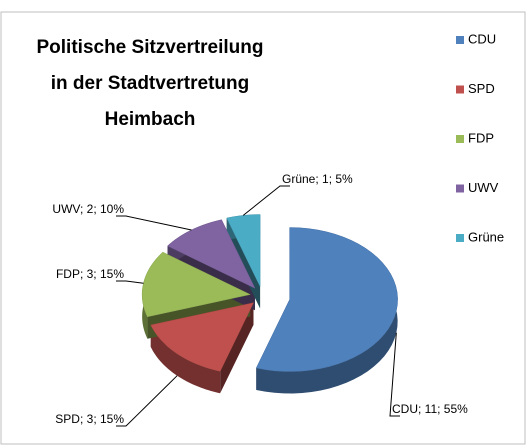 The image size is (528, 446). What do you see at coordinates (89, 419) in the screenshot?
I see `data-label: SPD; 3; 15%` at bounding box center [89, 419].